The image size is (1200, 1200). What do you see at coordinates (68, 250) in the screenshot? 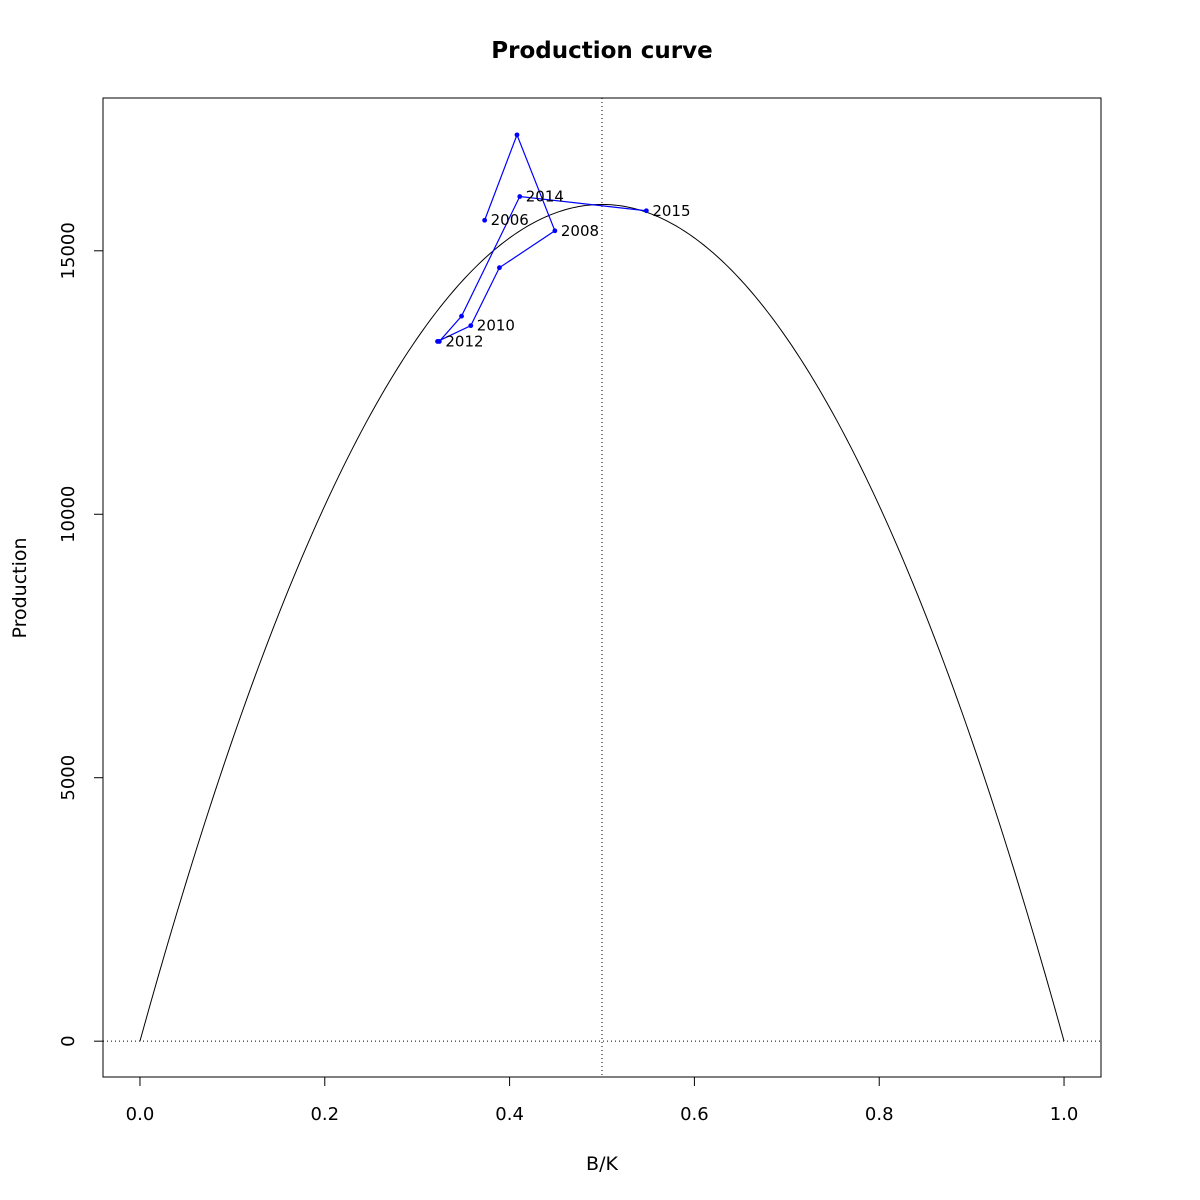
I see `y-tick-label: 15000` at bounding box center [68, 250].